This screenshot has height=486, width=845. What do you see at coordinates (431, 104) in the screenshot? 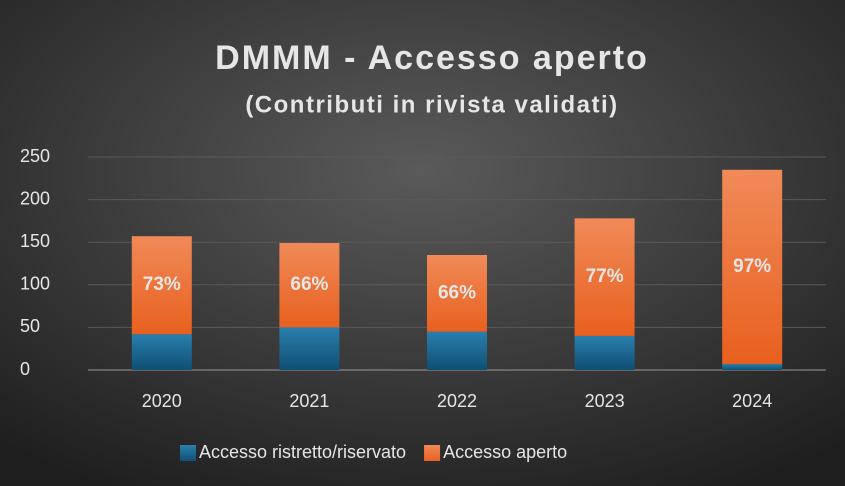
I see `chart-subtitle: (Contributi in rivista validati)` at bounding box center [431, 104].